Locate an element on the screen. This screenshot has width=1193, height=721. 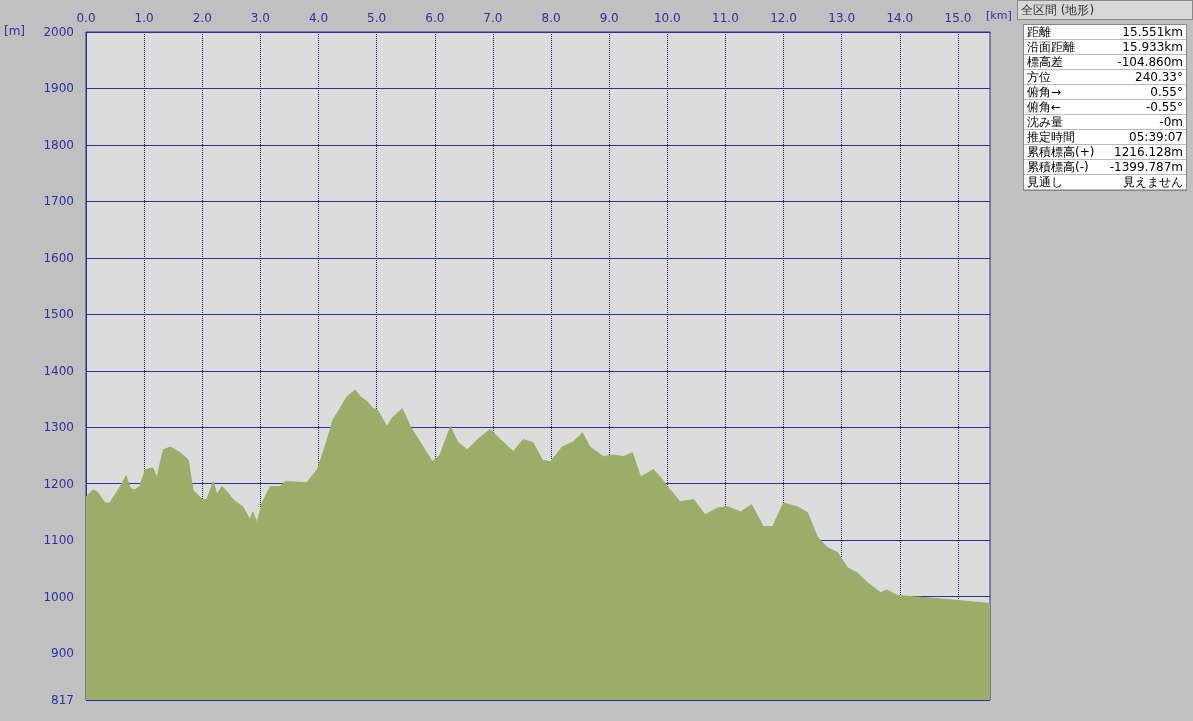
x-tick-label: 10.0 is located at coordinates (667, 18).